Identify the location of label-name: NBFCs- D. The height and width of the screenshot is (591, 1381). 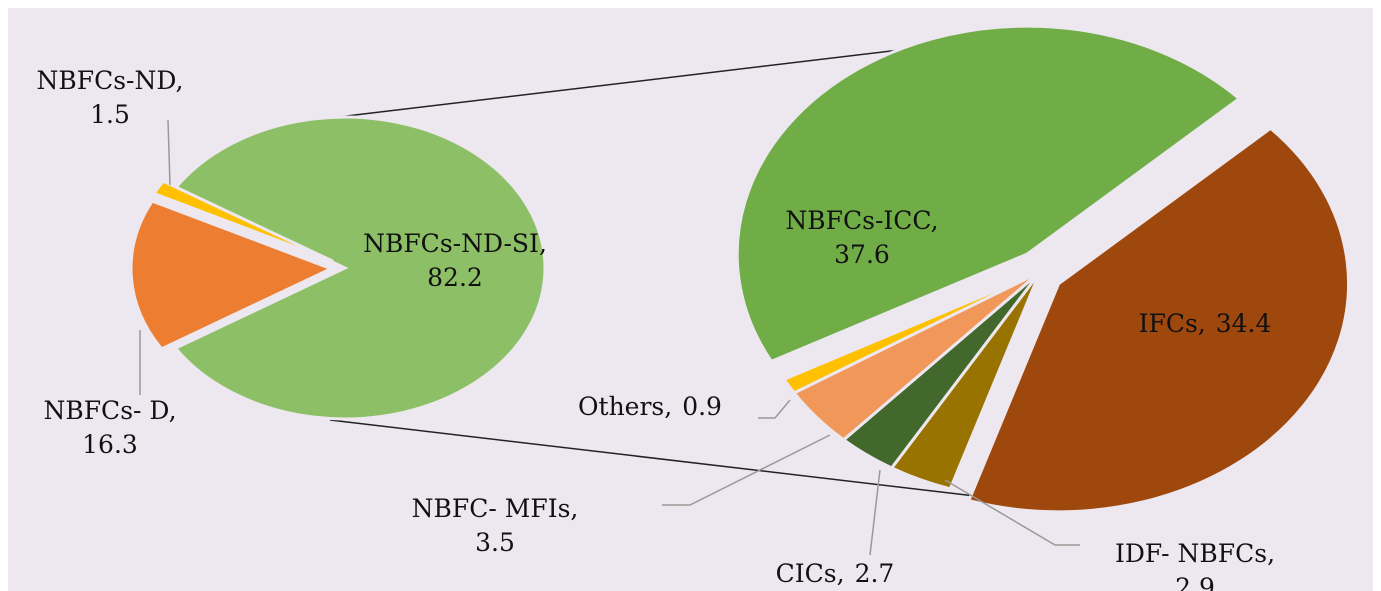
(105, 410).